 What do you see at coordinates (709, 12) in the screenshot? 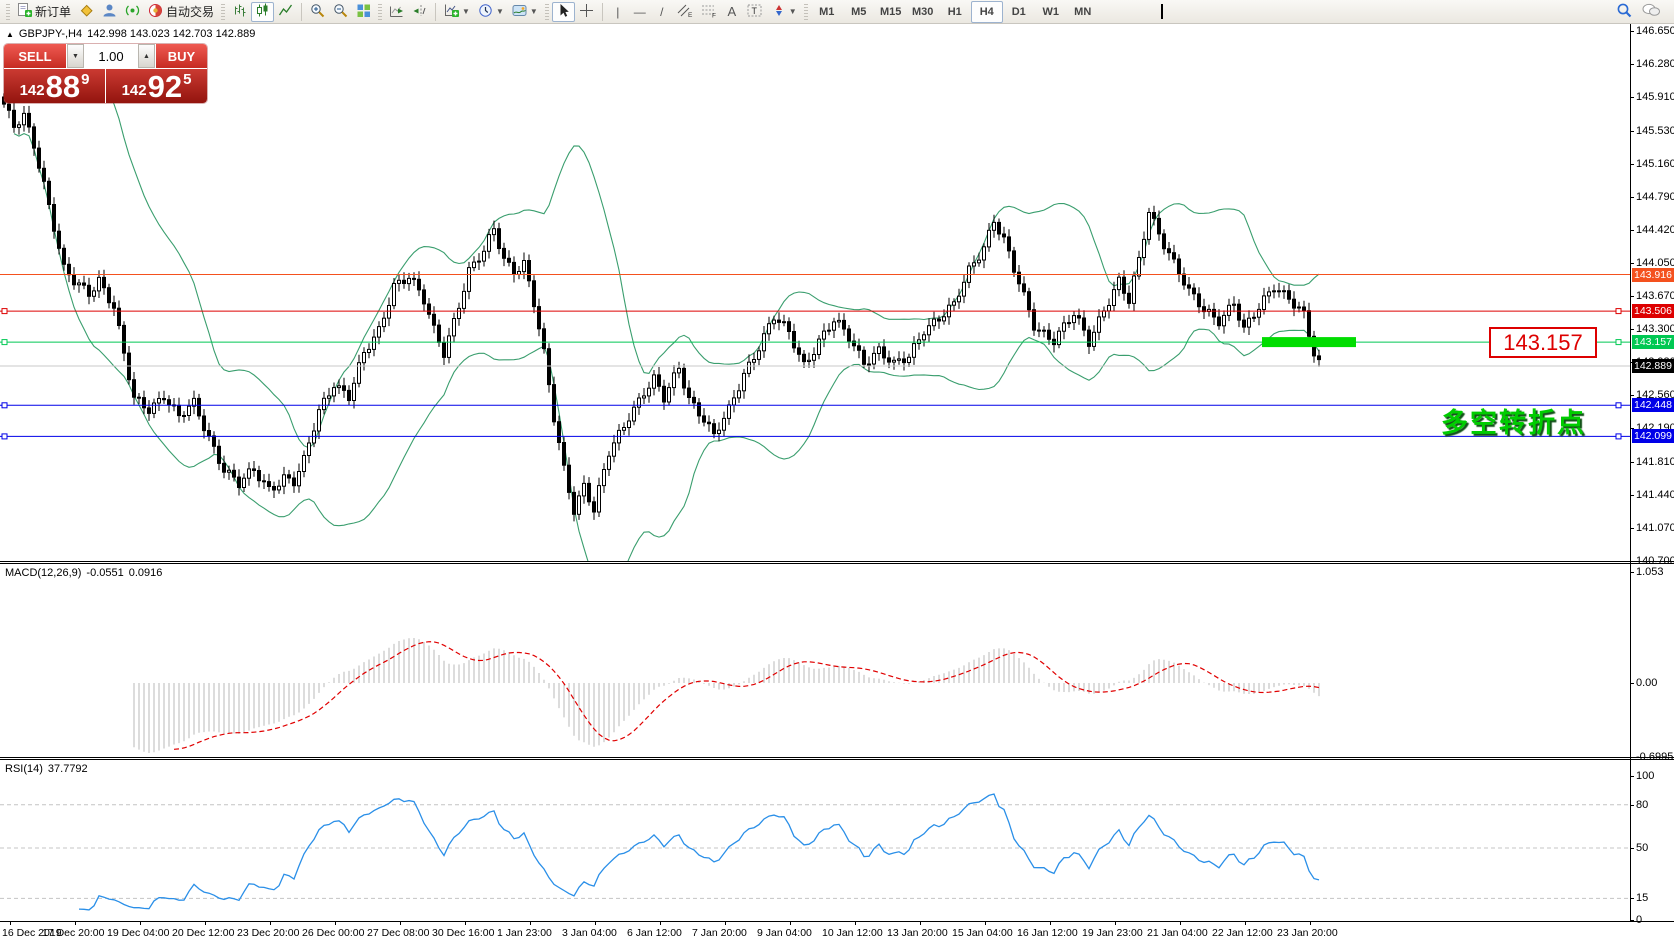
I see `fibonacci-tool-button: F` at bounding box center [709, 12].